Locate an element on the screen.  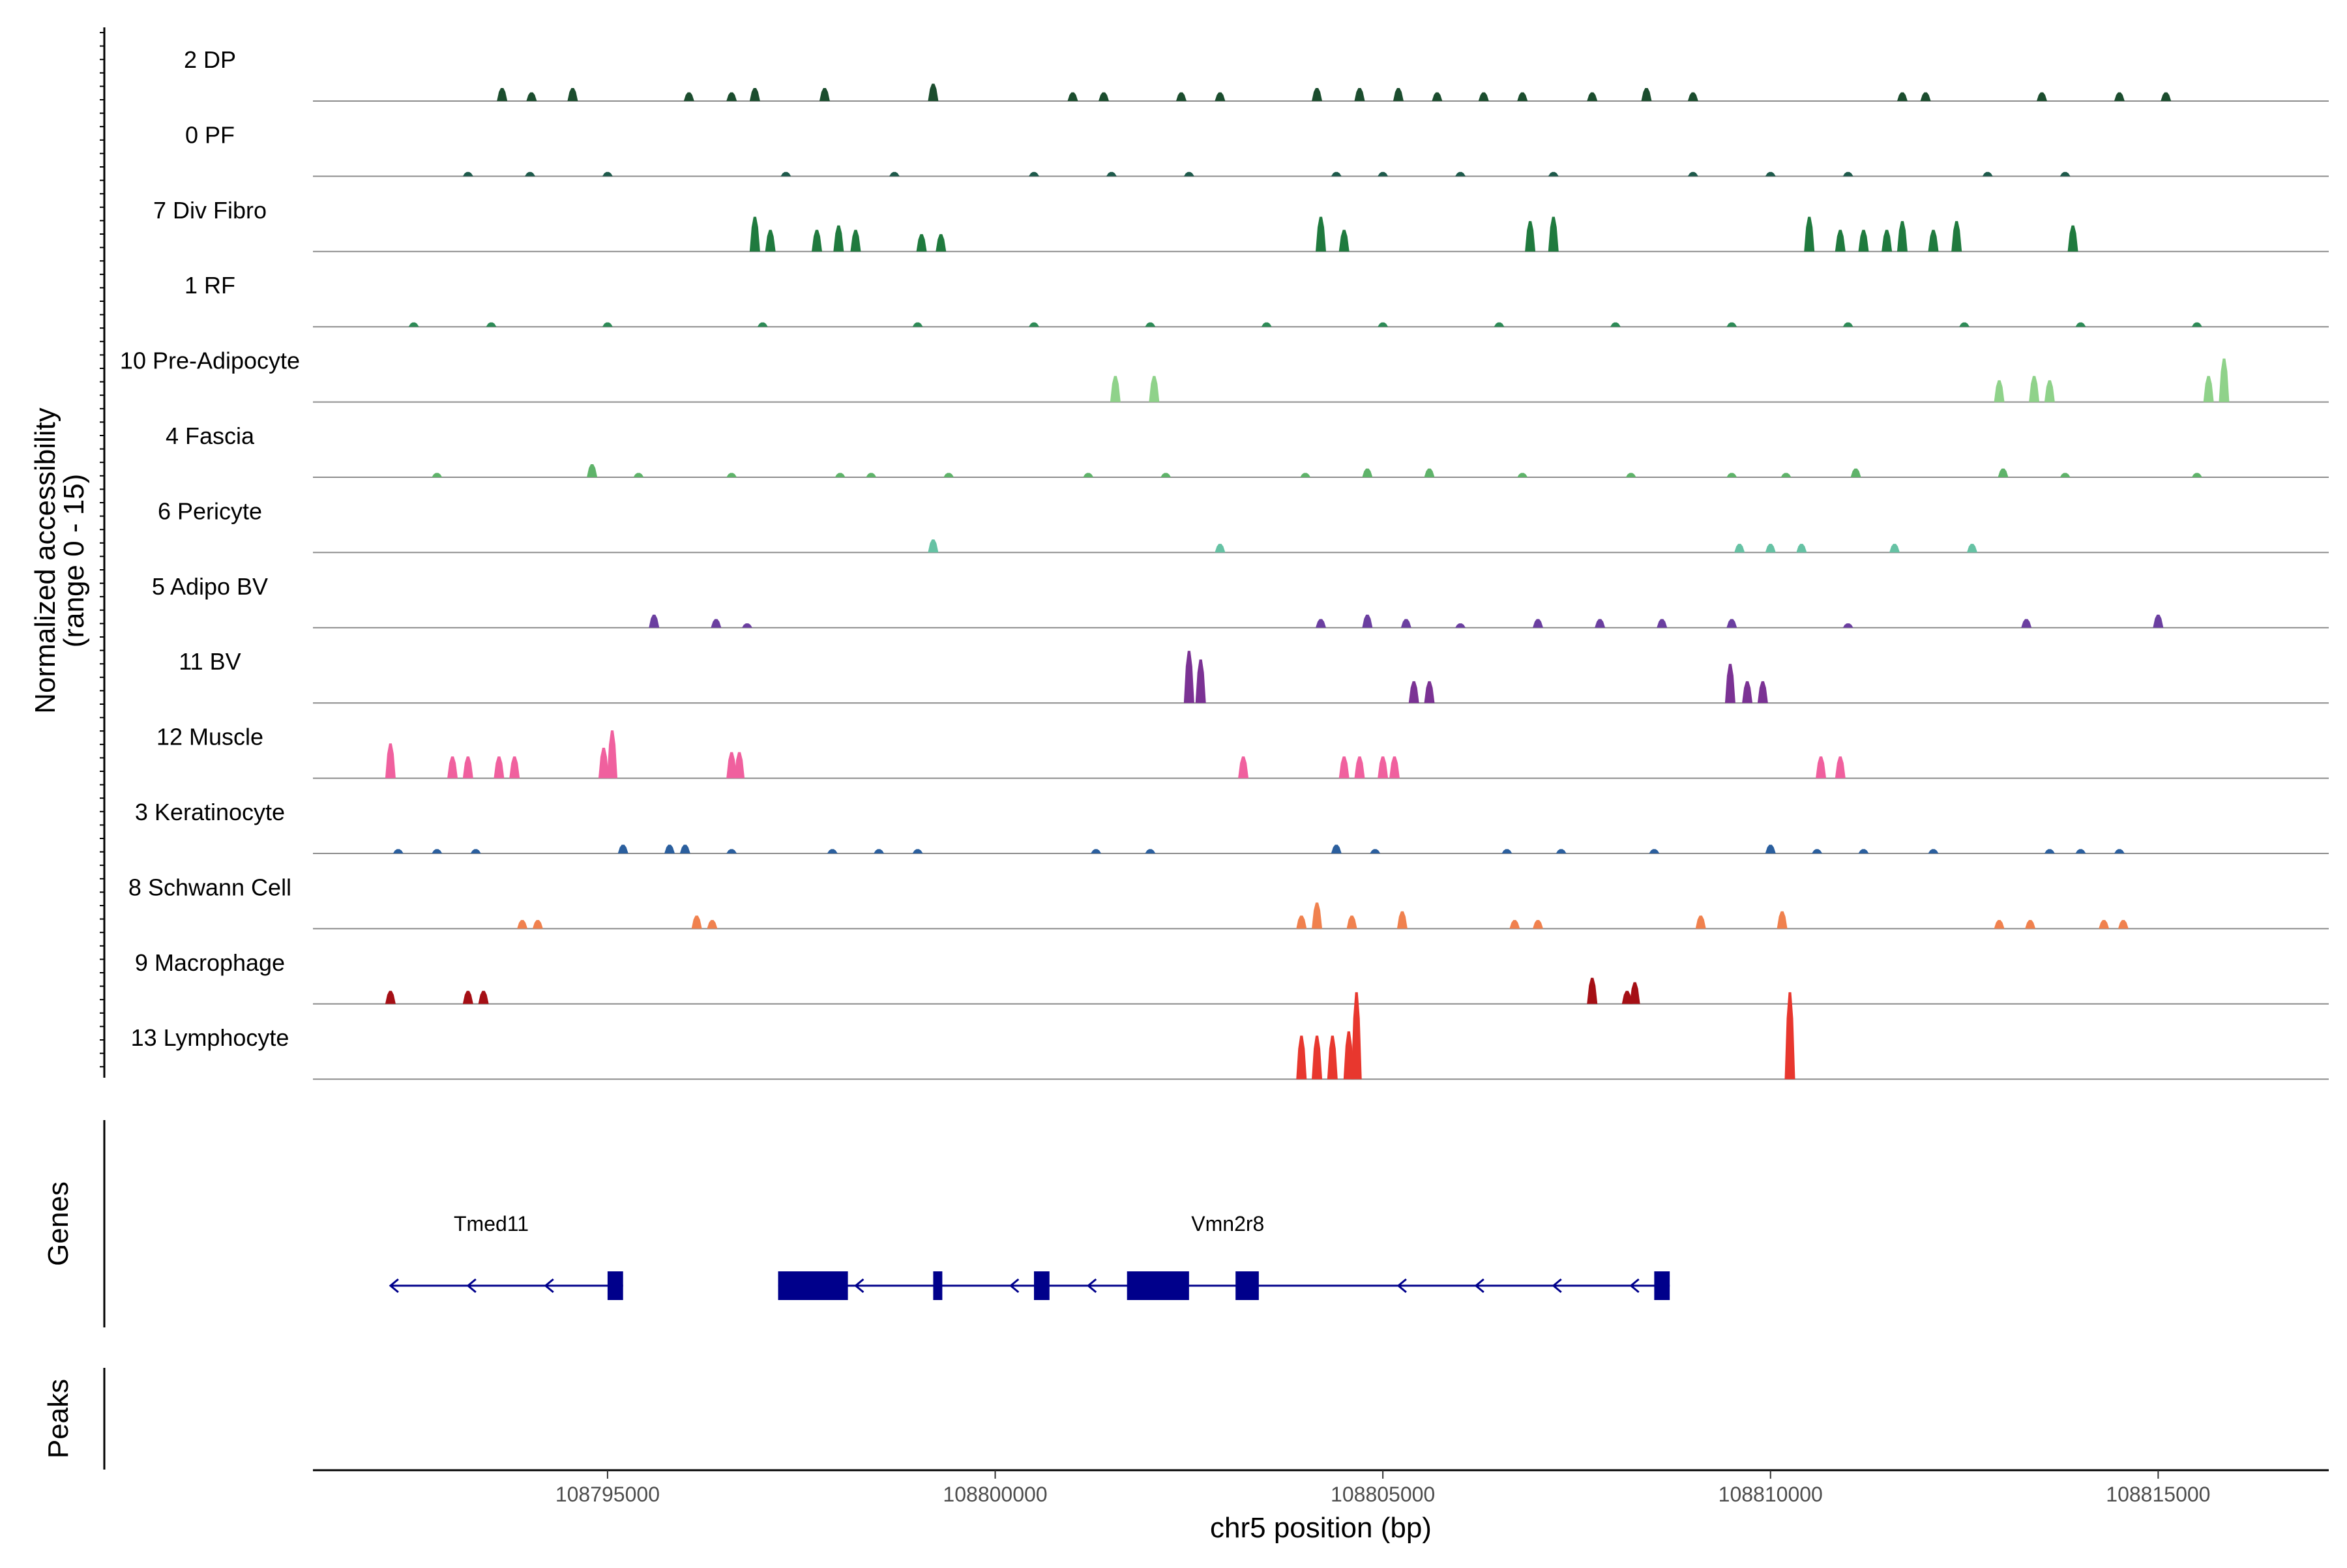
peaks-panel-label: Peaks is located at coordinates (58, 1419).